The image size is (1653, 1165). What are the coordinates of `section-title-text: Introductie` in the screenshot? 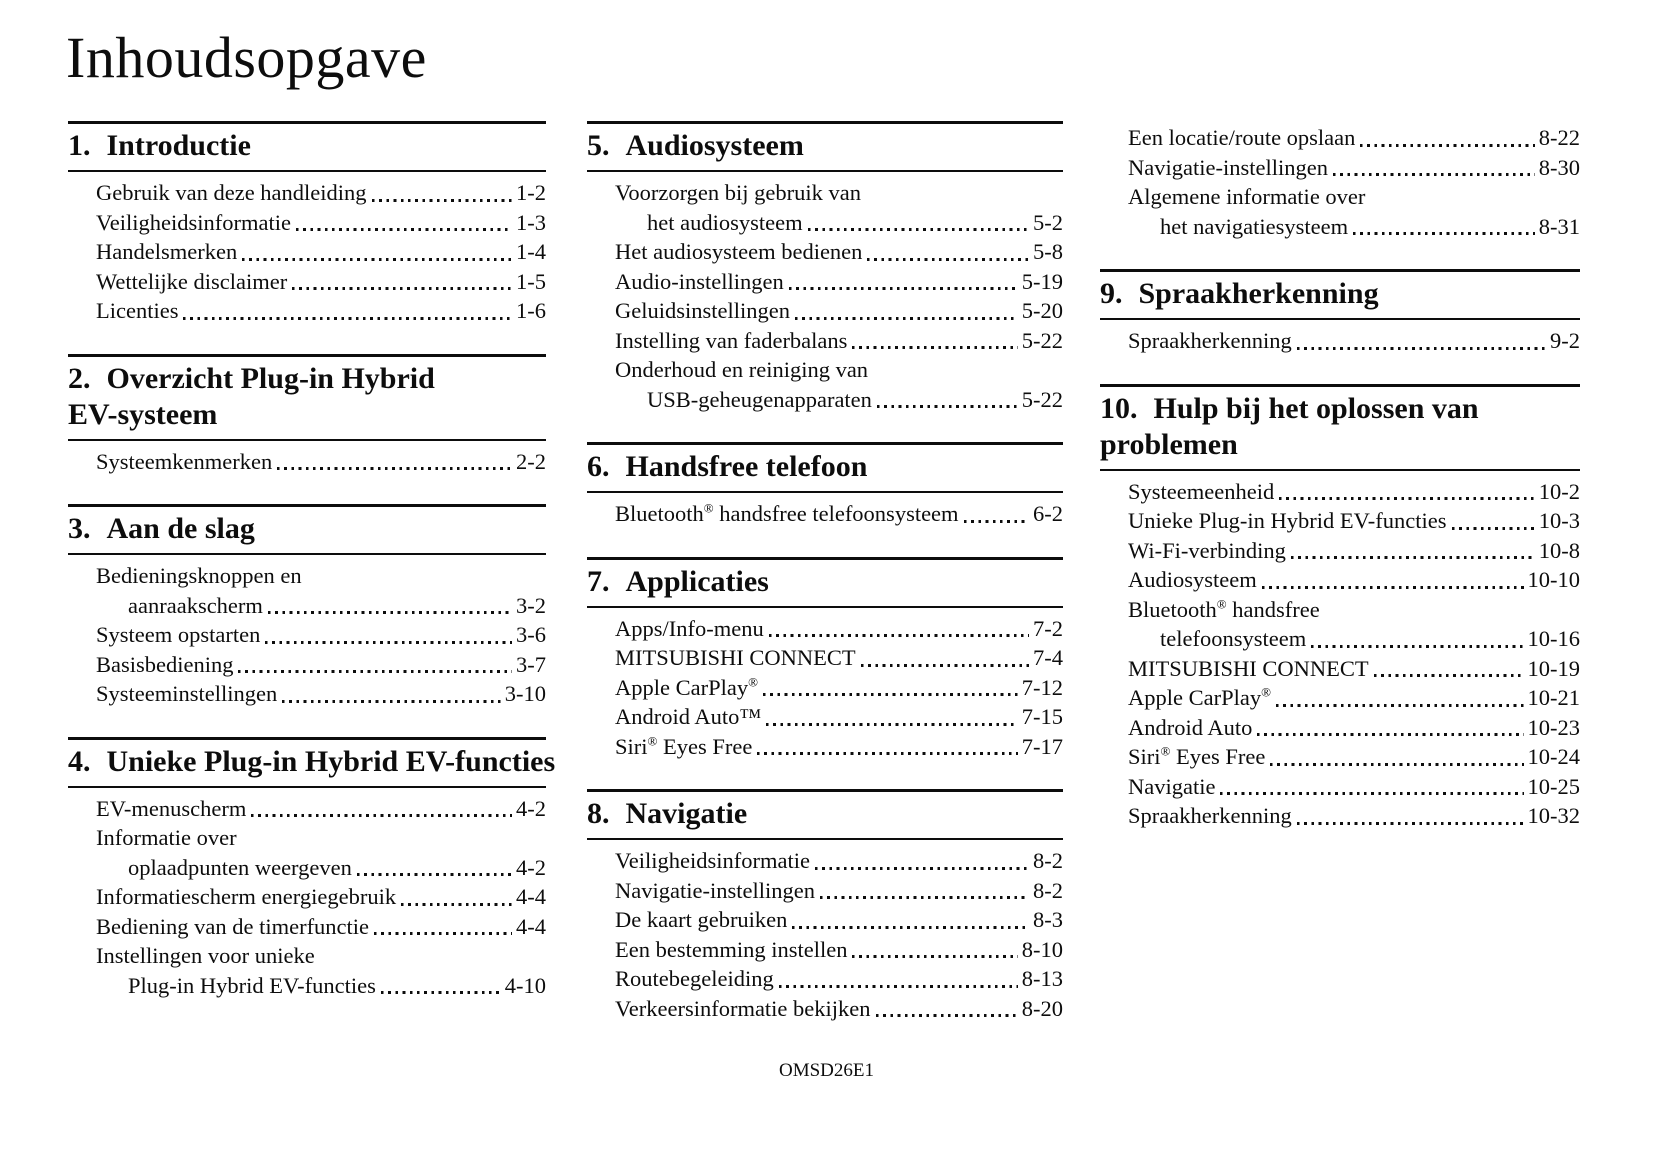 It's located at (178, 145).